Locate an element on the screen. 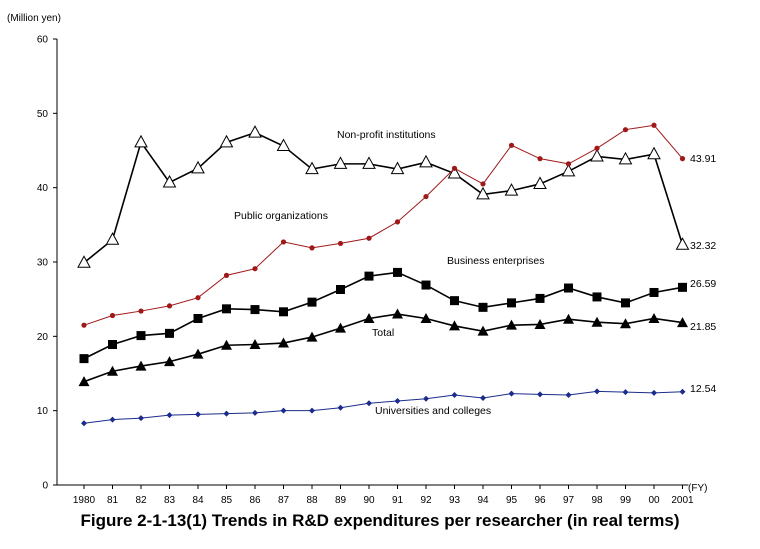  y-tick-label: 0 is located at coordinates (45, 486).